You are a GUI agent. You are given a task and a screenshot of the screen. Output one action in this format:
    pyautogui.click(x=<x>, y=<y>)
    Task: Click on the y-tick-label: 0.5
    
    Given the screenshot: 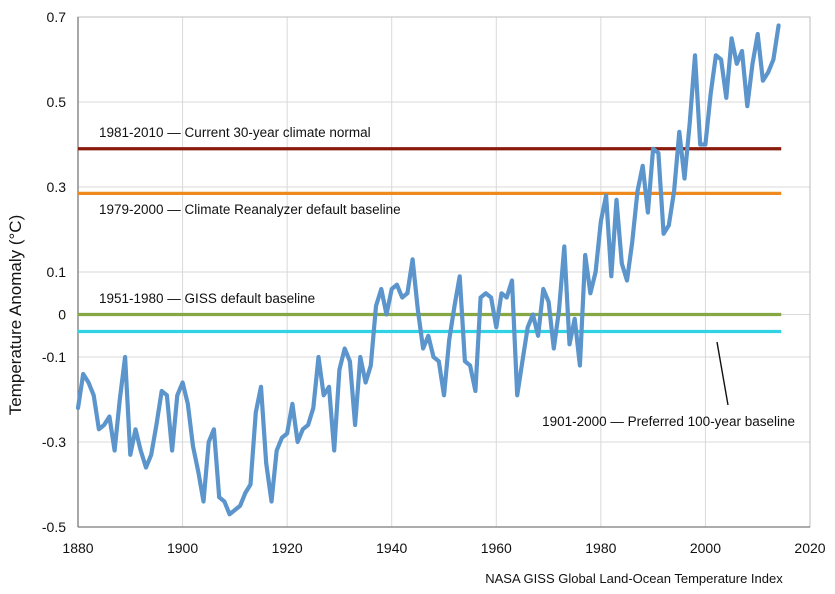 What is the action you would take?
    pyautogui.click(x=57, y=102)
    